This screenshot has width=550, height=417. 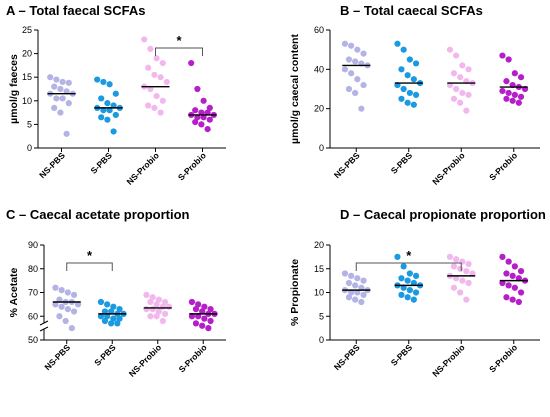 What do you see at coordinates (90, 255) in the screenshot?
I see `significance-label: *` at bounding box center [90, 255].